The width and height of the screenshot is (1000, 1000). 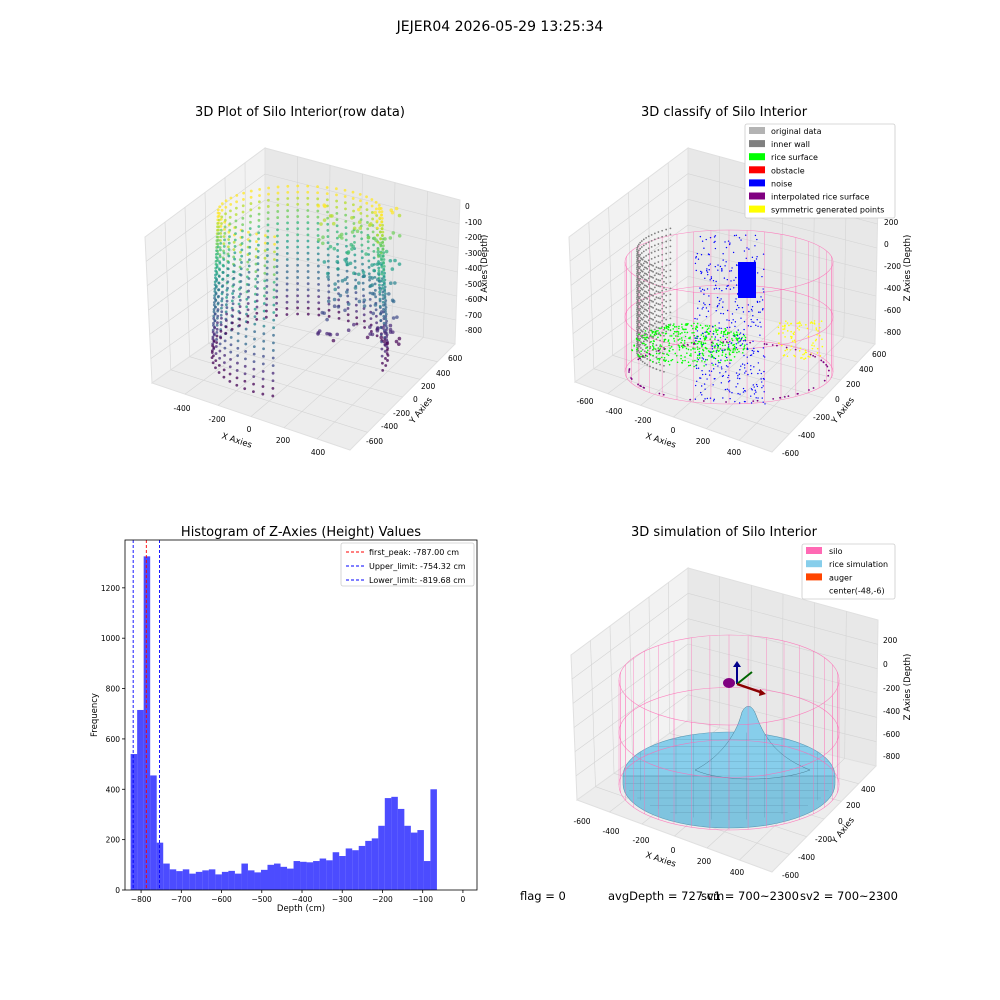 I want to click on histogram-x-tick-label: −700, so click(x=181, y=899).